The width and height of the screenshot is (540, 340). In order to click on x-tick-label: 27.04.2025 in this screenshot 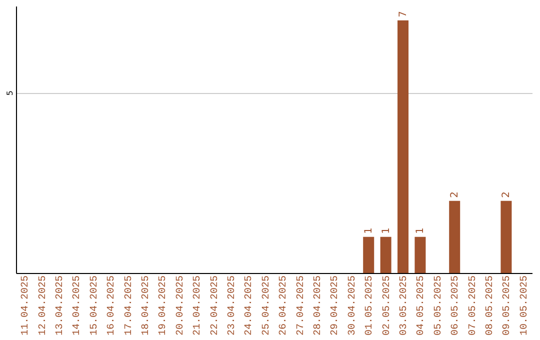, I will do `click(301, 306)`.